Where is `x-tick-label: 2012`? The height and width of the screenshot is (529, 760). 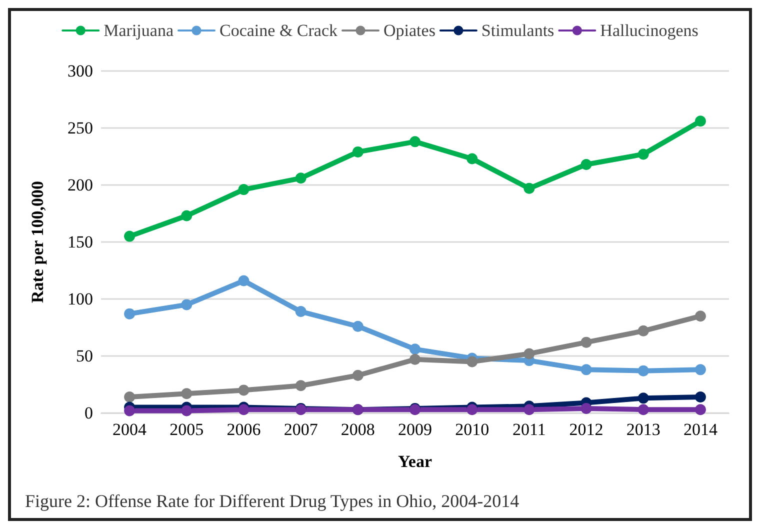 x-tick-label: 2012 is located at coordinates (586, 429).